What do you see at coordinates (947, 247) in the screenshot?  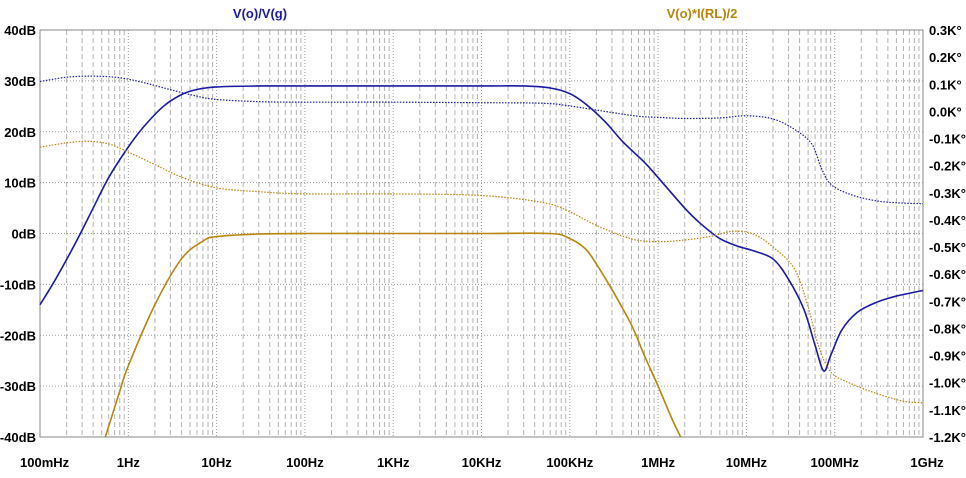 I see `y-right-tick-label: -0.5K°` at bounding box center [947, 247].